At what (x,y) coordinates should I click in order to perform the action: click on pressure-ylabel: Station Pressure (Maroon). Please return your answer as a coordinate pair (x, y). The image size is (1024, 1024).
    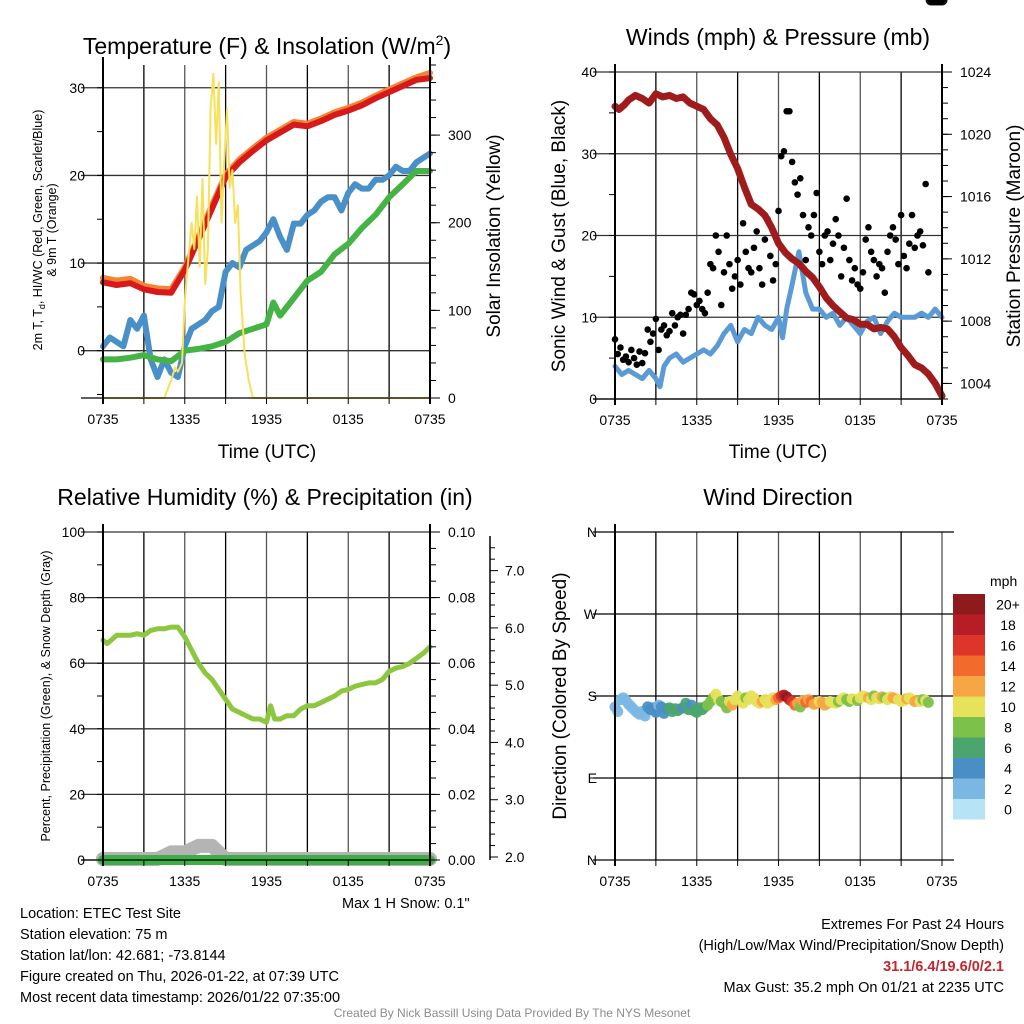
    Looking at the image, I should click on (1014, 236).